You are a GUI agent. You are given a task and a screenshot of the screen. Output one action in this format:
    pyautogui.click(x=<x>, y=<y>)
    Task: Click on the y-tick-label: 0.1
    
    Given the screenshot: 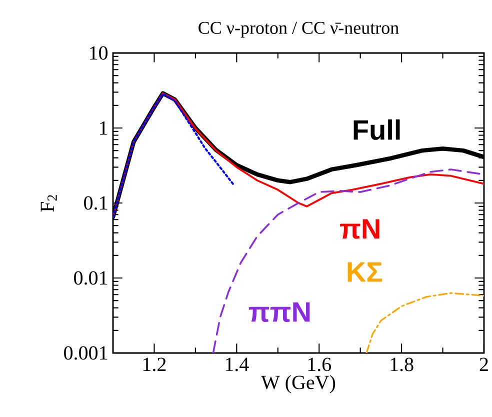 What is the action you would take?
    pyautogui.click(x=96, y=203)
    